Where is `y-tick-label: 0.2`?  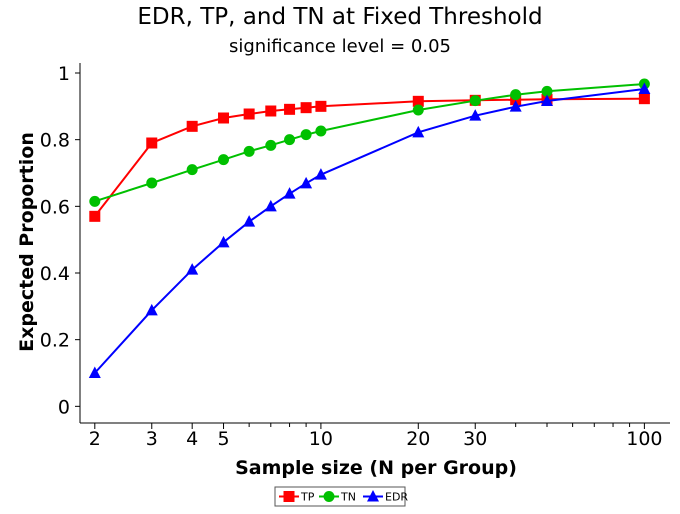
y-tick-label: 0.2 is located at coordinates (55, 341).